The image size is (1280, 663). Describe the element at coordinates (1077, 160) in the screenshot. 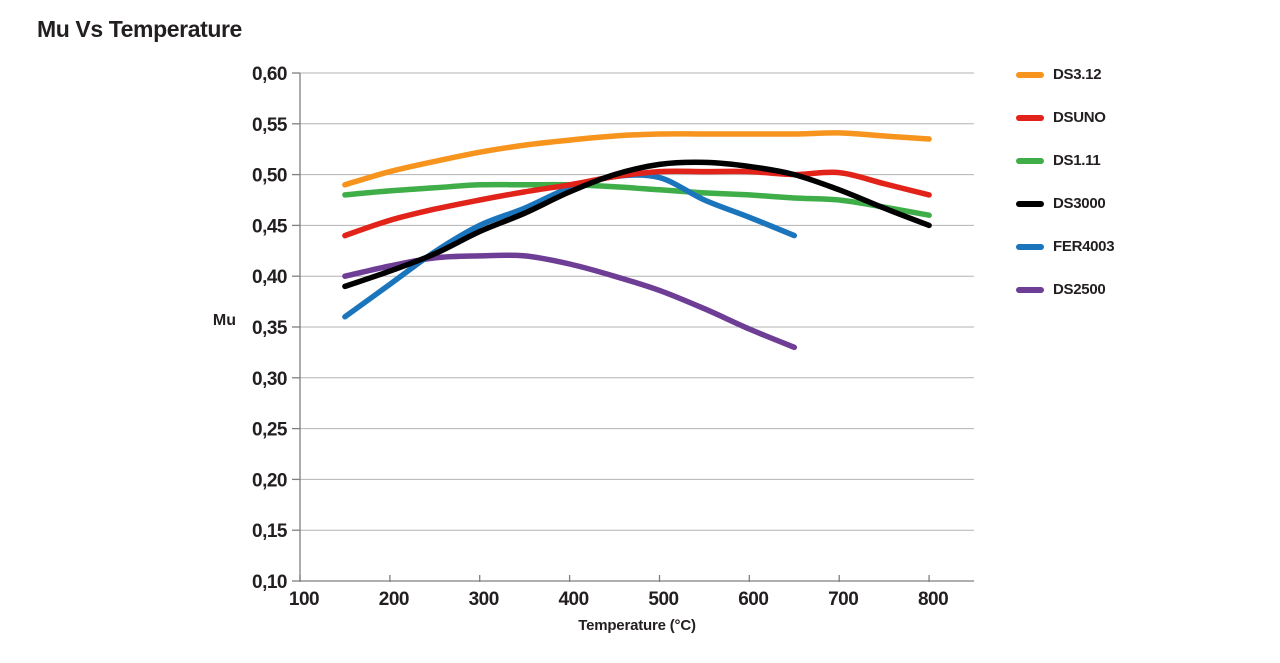

I see `legend-label: DS1.11` at that location.